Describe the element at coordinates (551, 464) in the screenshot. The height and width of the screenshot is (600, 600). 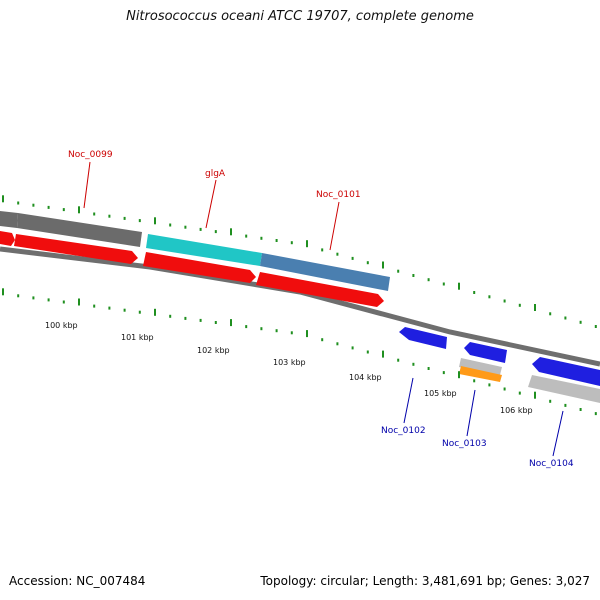
I see `label-noc-0104: Noc_0104` at that location.